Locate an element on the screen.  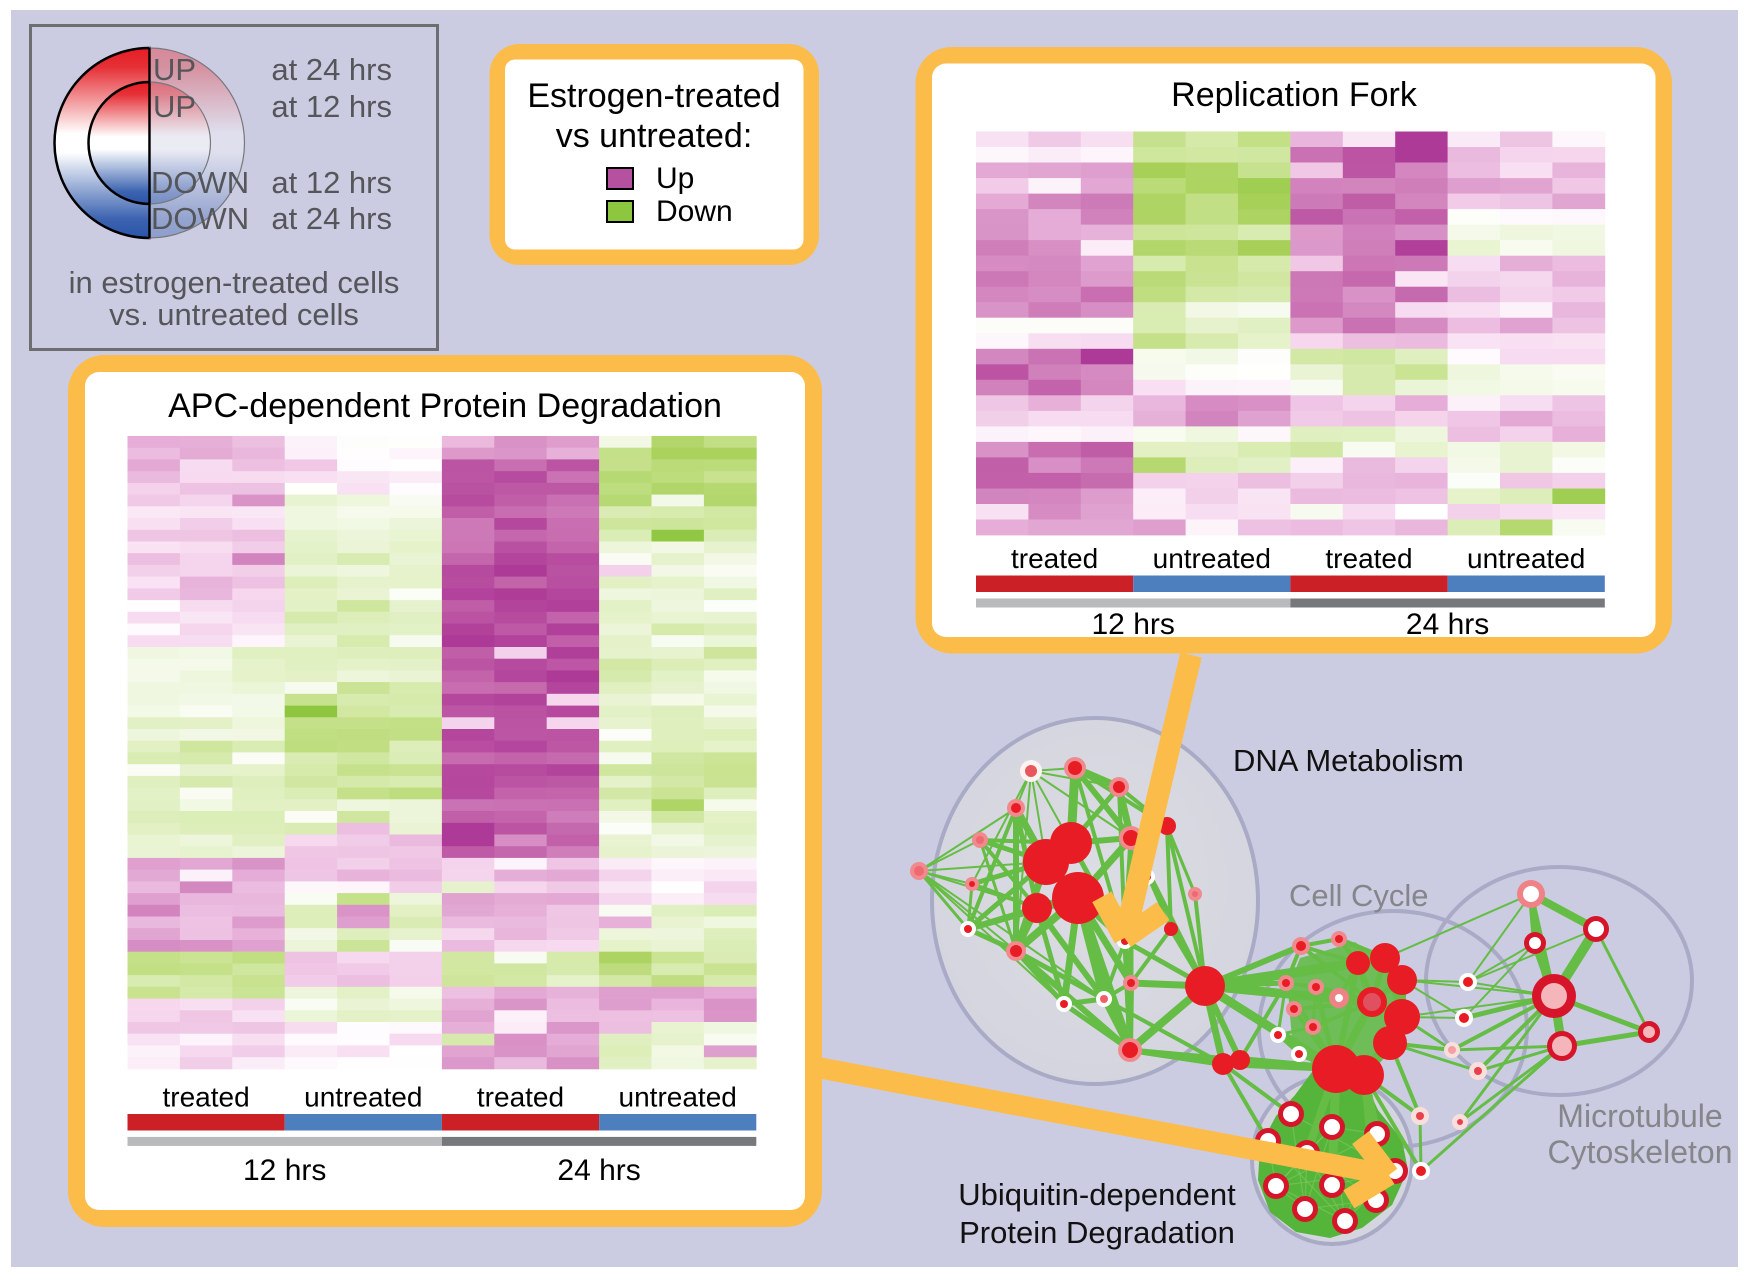
svg-text: Replication Fork is located at coordinates (1294, 95).